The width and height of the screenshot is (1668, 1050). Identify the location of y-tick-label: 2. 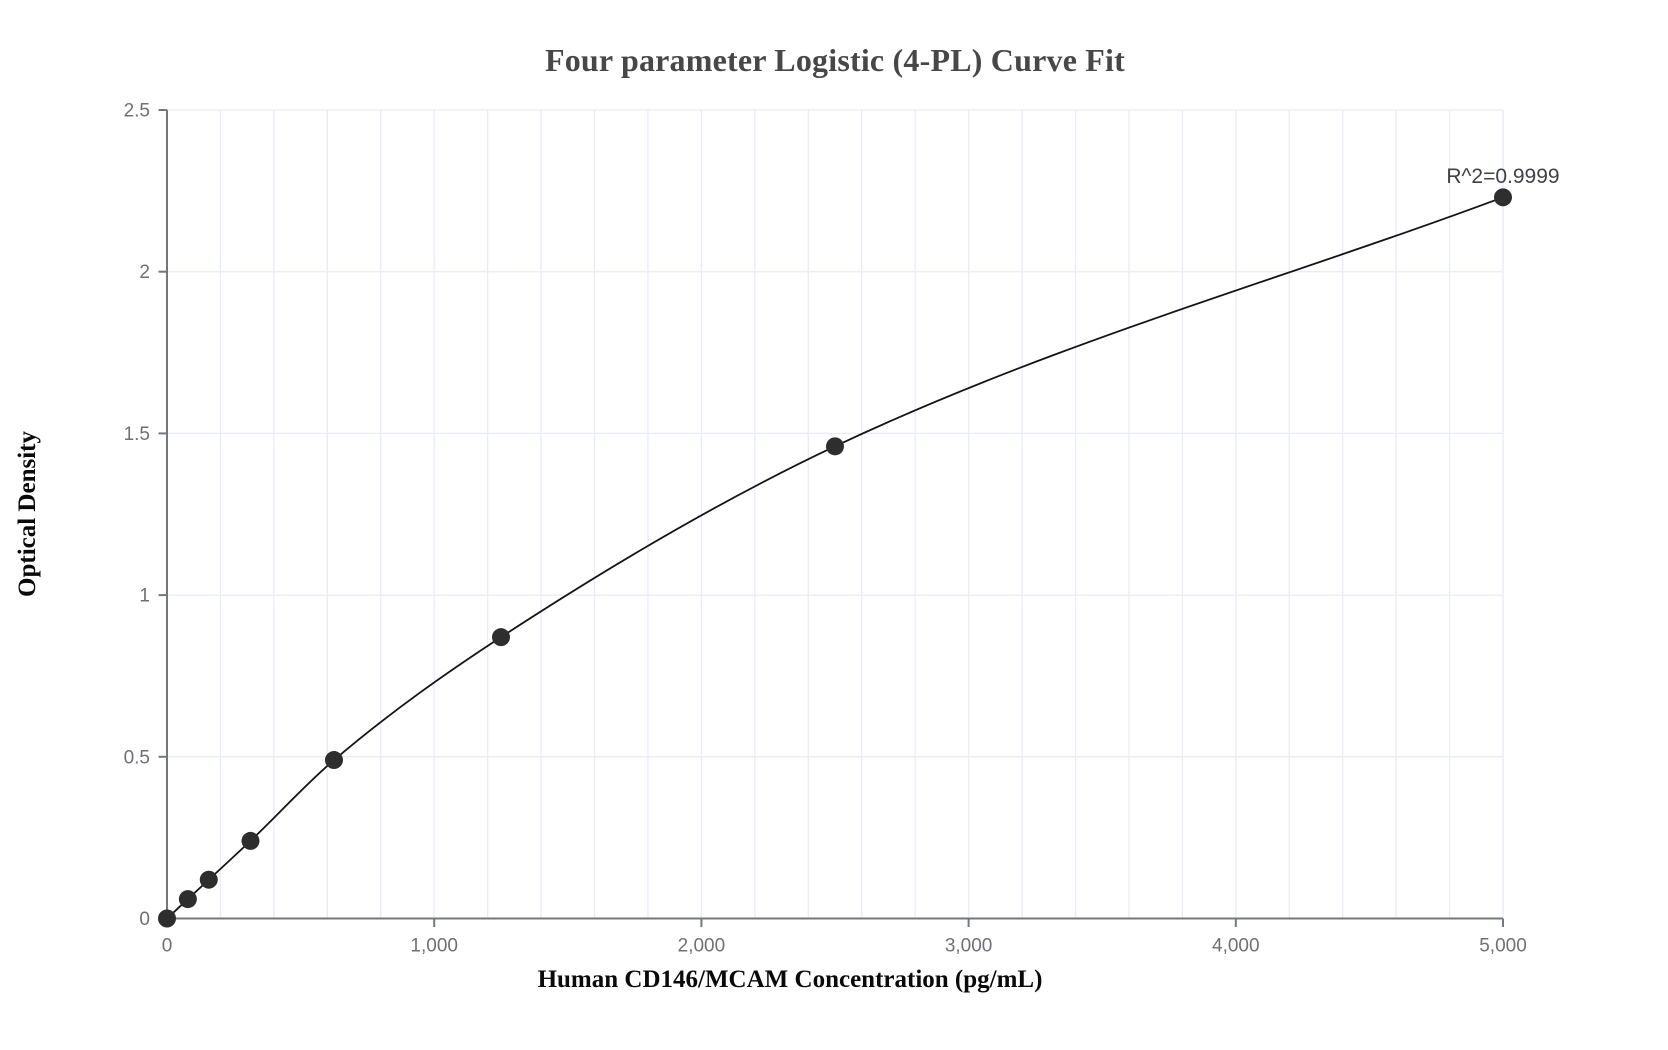
(144, 272).